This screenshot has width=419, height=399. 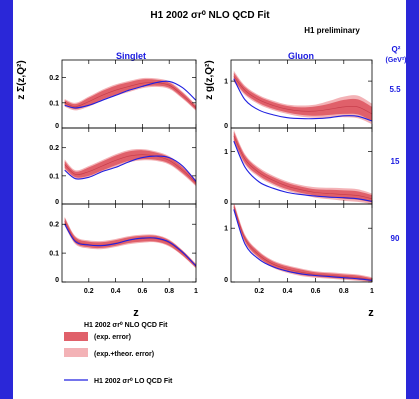 I want to click on singlet-y-axis-label: z Σ(z,Q²), so click(x=21, y=79).